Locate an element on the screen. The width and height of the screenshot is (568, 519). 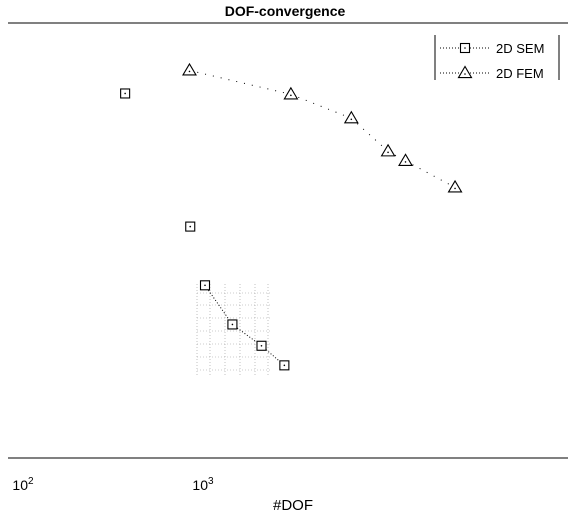
chart-title: DOF-convergence is located at coordinates (285, 11).